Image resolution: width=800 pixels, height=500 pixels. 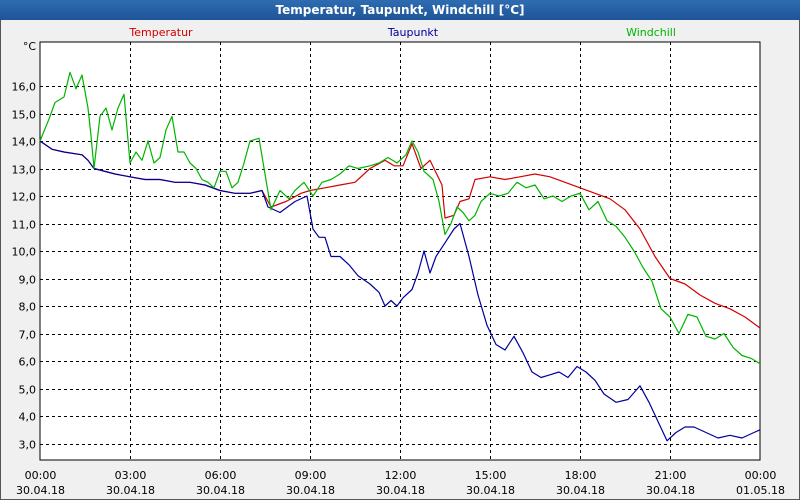 I want to click on x-tick-time: 15:00, so click(x=491, y=475).